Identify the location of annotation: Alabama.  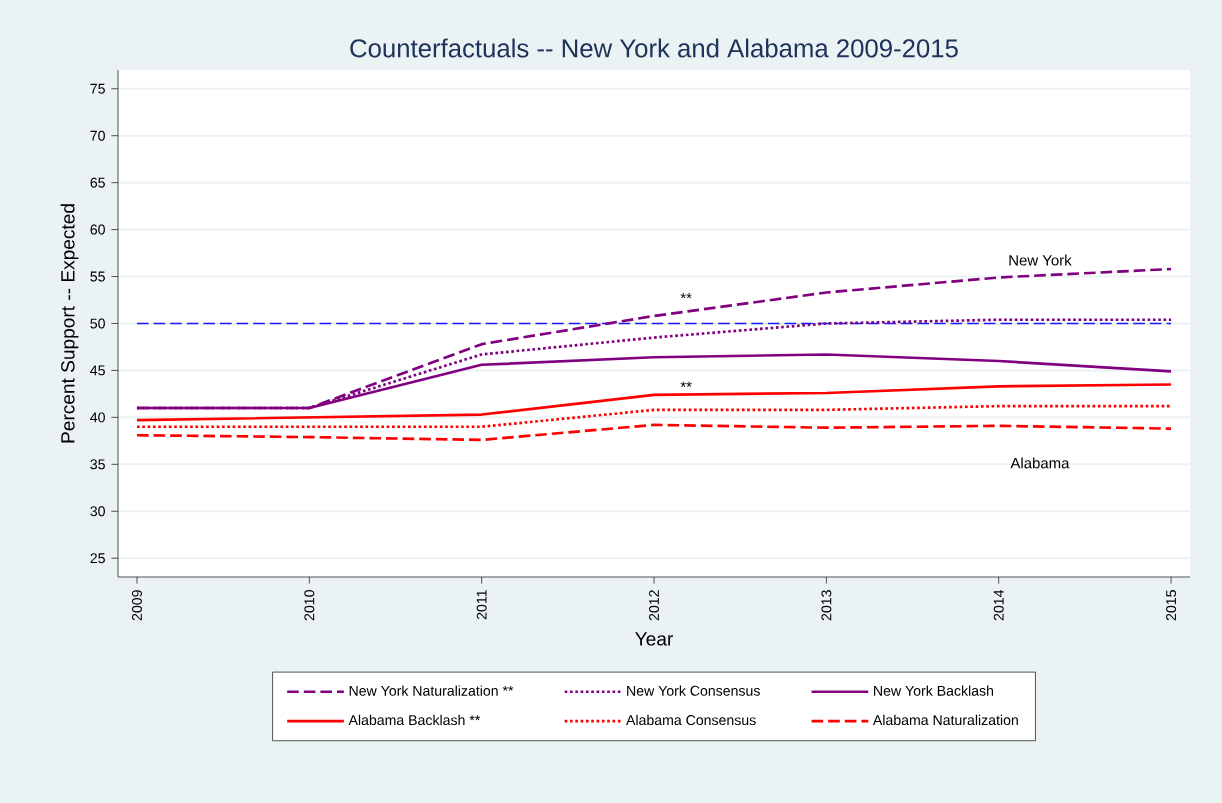
(1040, 463).